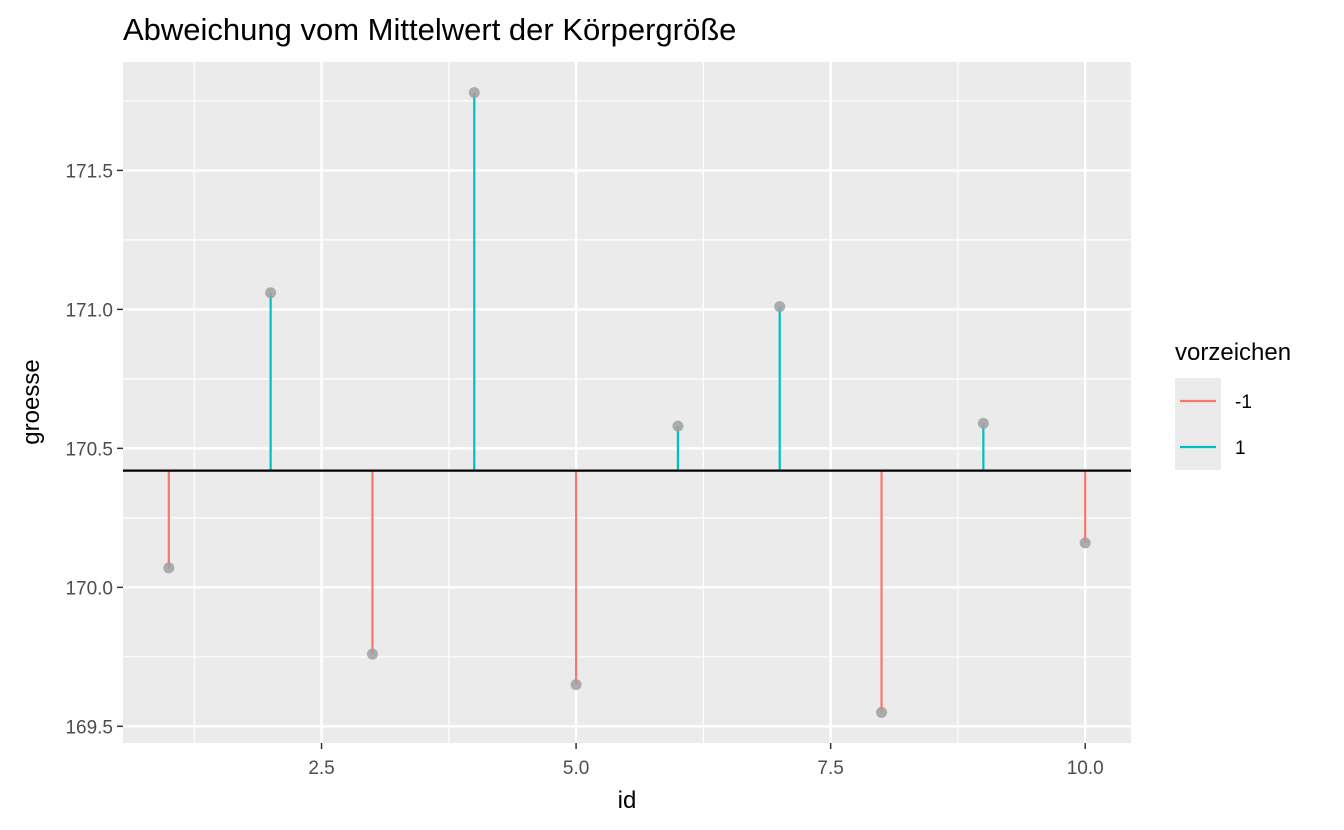 This screenshot has height=830, width=1344. What do you see at coordinates (89, 588) in the screenshot?
I see `y-tick-label: 170.0` at bounding box center [89, 588].